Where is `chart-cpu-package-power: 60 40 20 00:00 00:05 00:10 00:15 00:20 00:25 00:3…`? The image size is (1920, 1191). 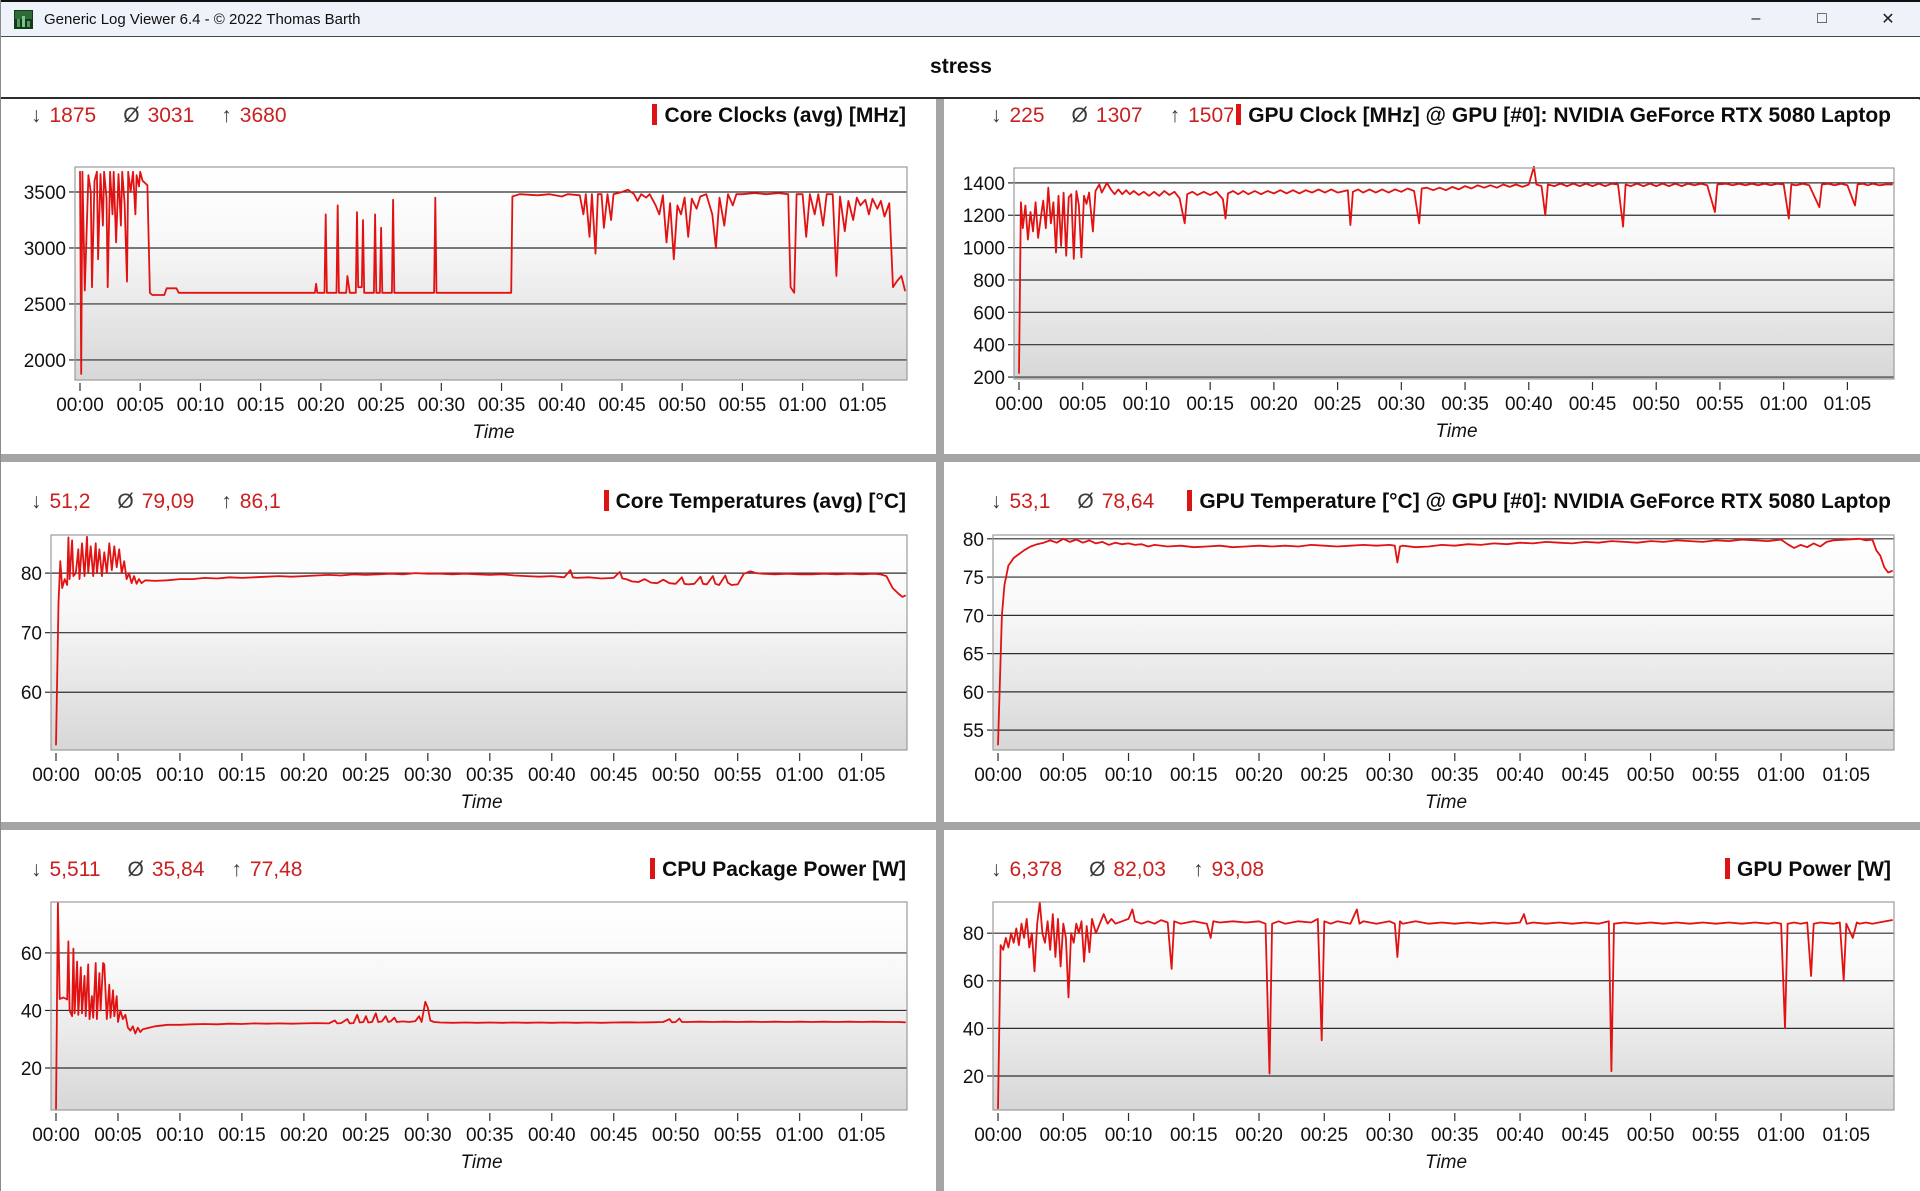
chart-cpu-package-power: 60 40 20 00:00 00:05 00:10 00:15 00:20 00:25 00:3… is located at coordinates (468, 1010).